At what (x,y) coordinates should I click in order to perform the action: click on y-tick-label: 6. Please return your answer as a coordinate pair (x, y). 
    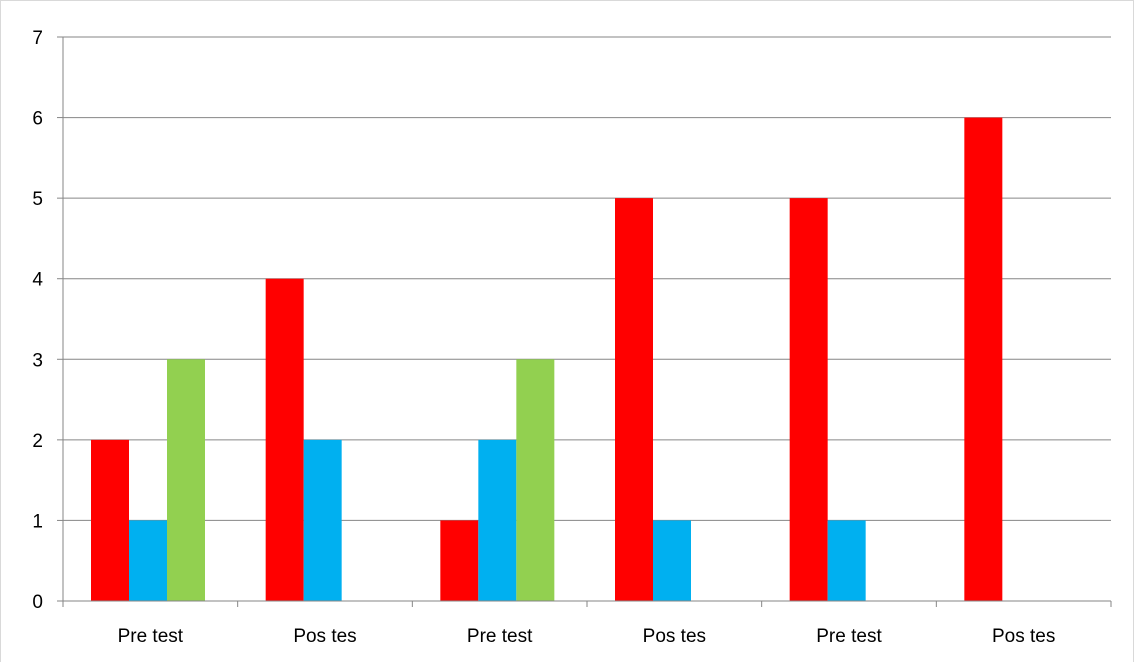
    Looking at the image, I should click on (37, 119).